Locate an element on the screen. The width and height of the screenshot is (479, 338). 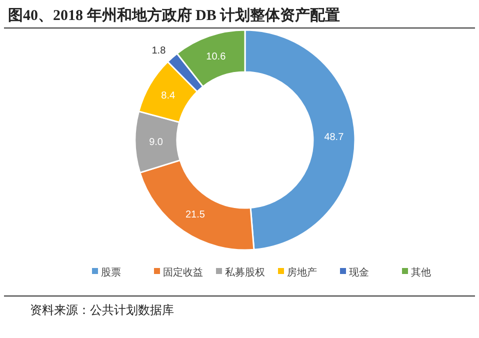
legend-label: 固定收益 is located at coordinates (183, 272).